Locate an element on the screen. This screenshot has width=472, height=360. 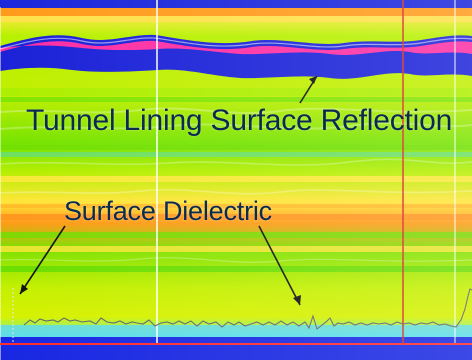
surface-dielectric-label: Surface Dielectric is located at coordinates (168, 211).